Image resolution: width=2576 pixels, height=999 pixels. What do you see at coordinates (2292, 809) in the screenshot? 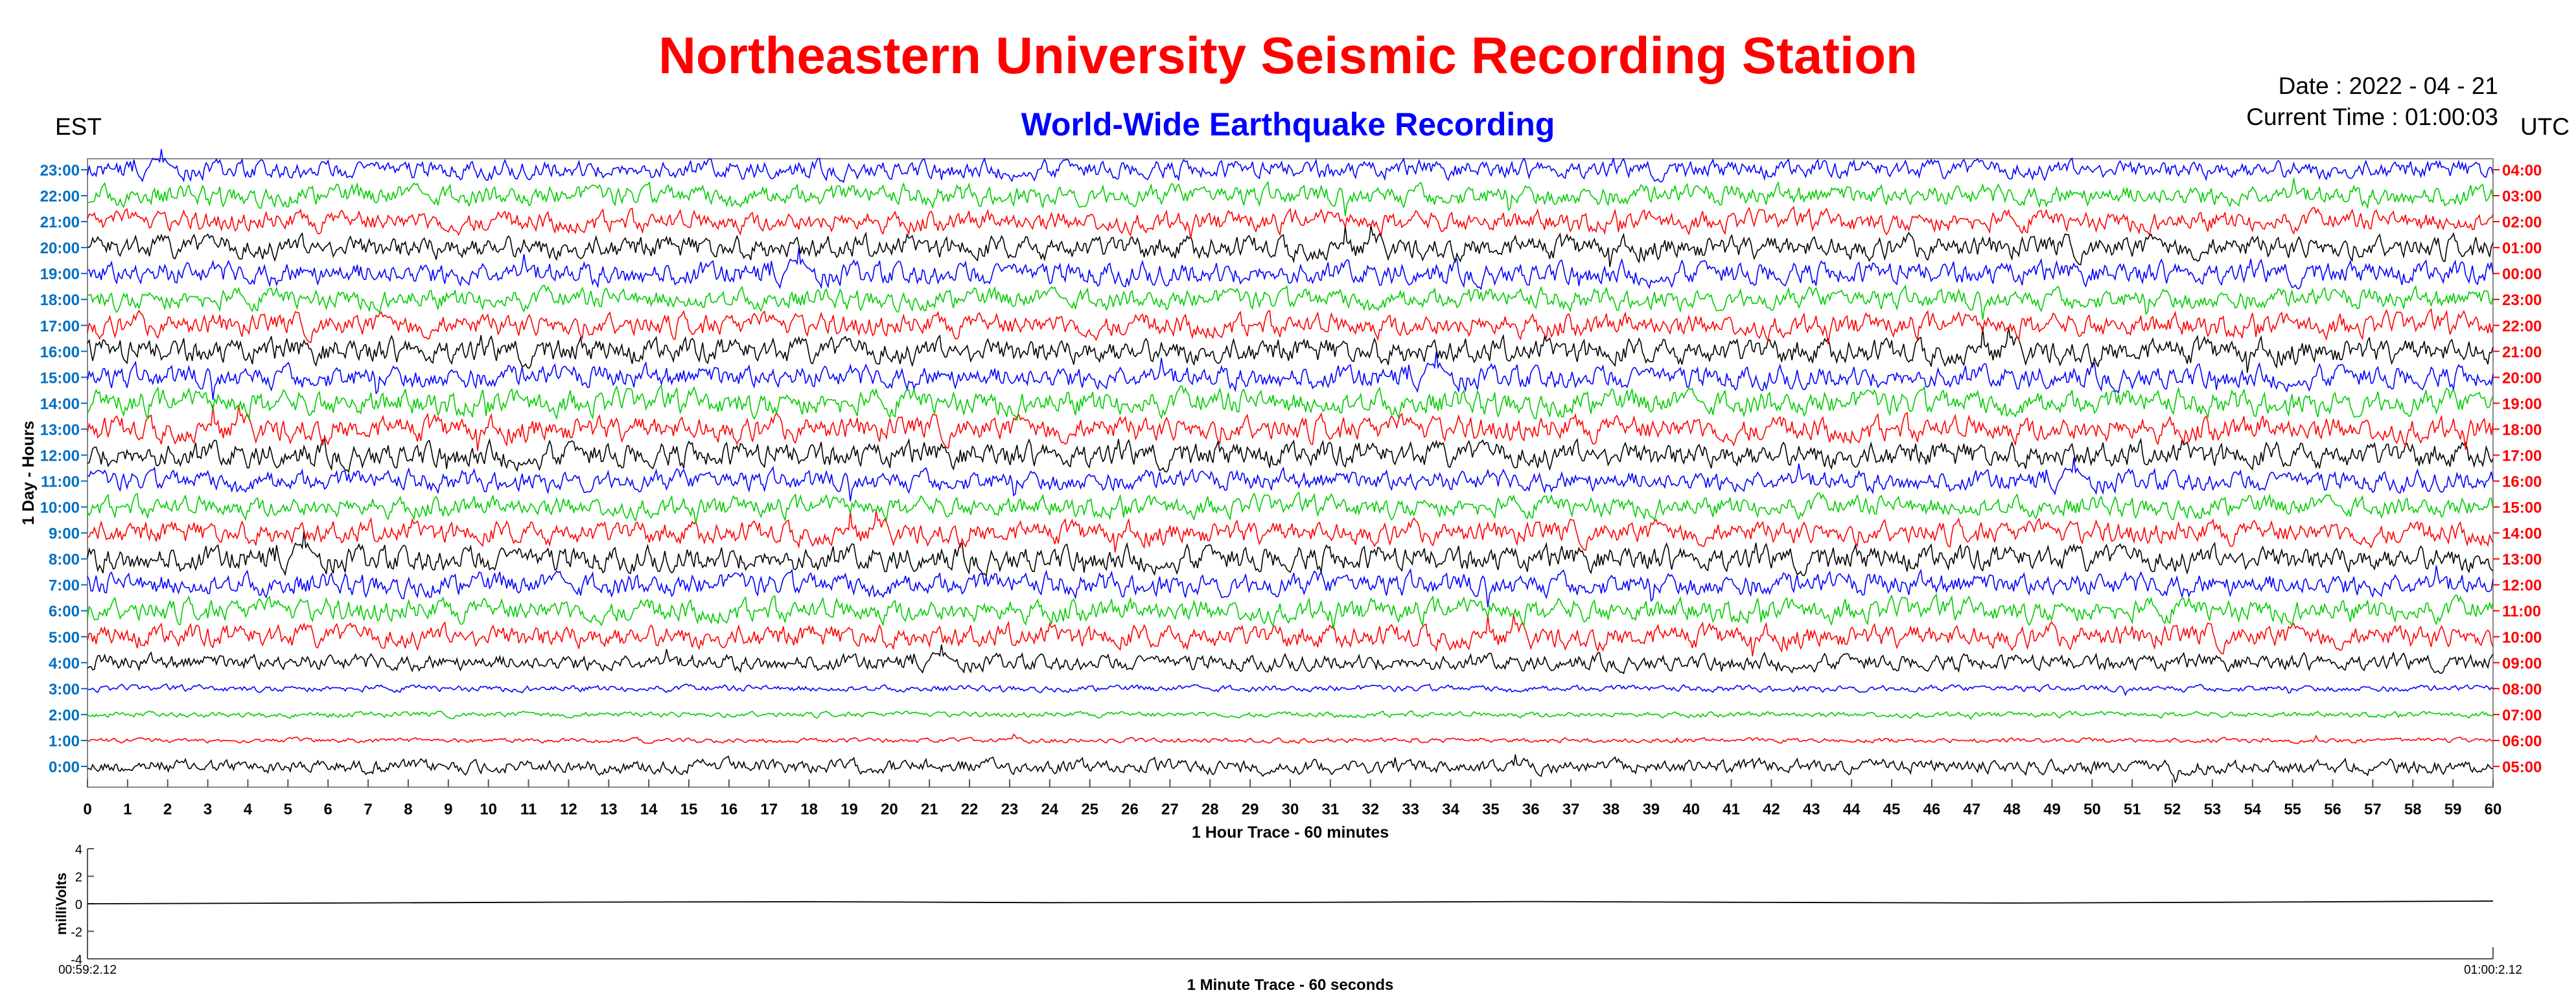
I see `x-tick-label: 55` at bounding box center [2292, 809].